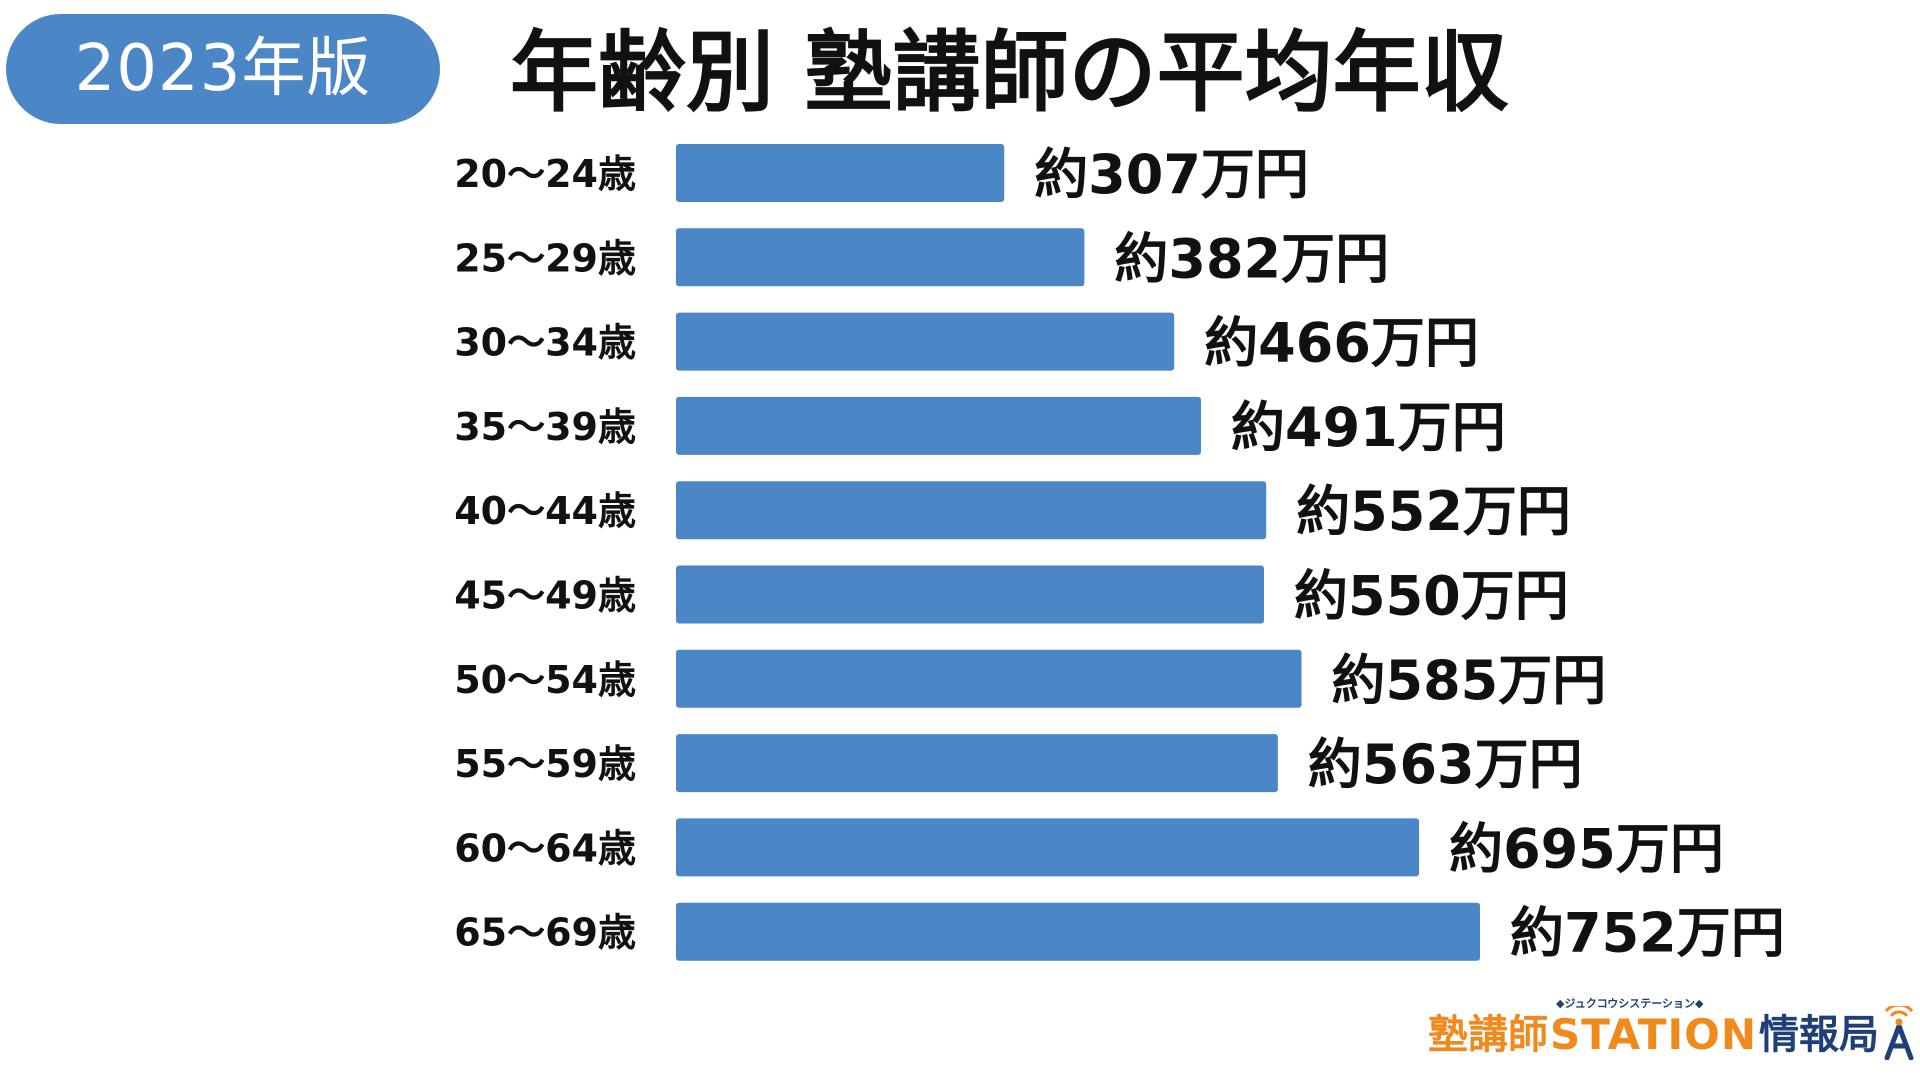  Describe the element at coordinates (545, 174) in the screenshot. I see `category-label: 20〜24歳` at that location.